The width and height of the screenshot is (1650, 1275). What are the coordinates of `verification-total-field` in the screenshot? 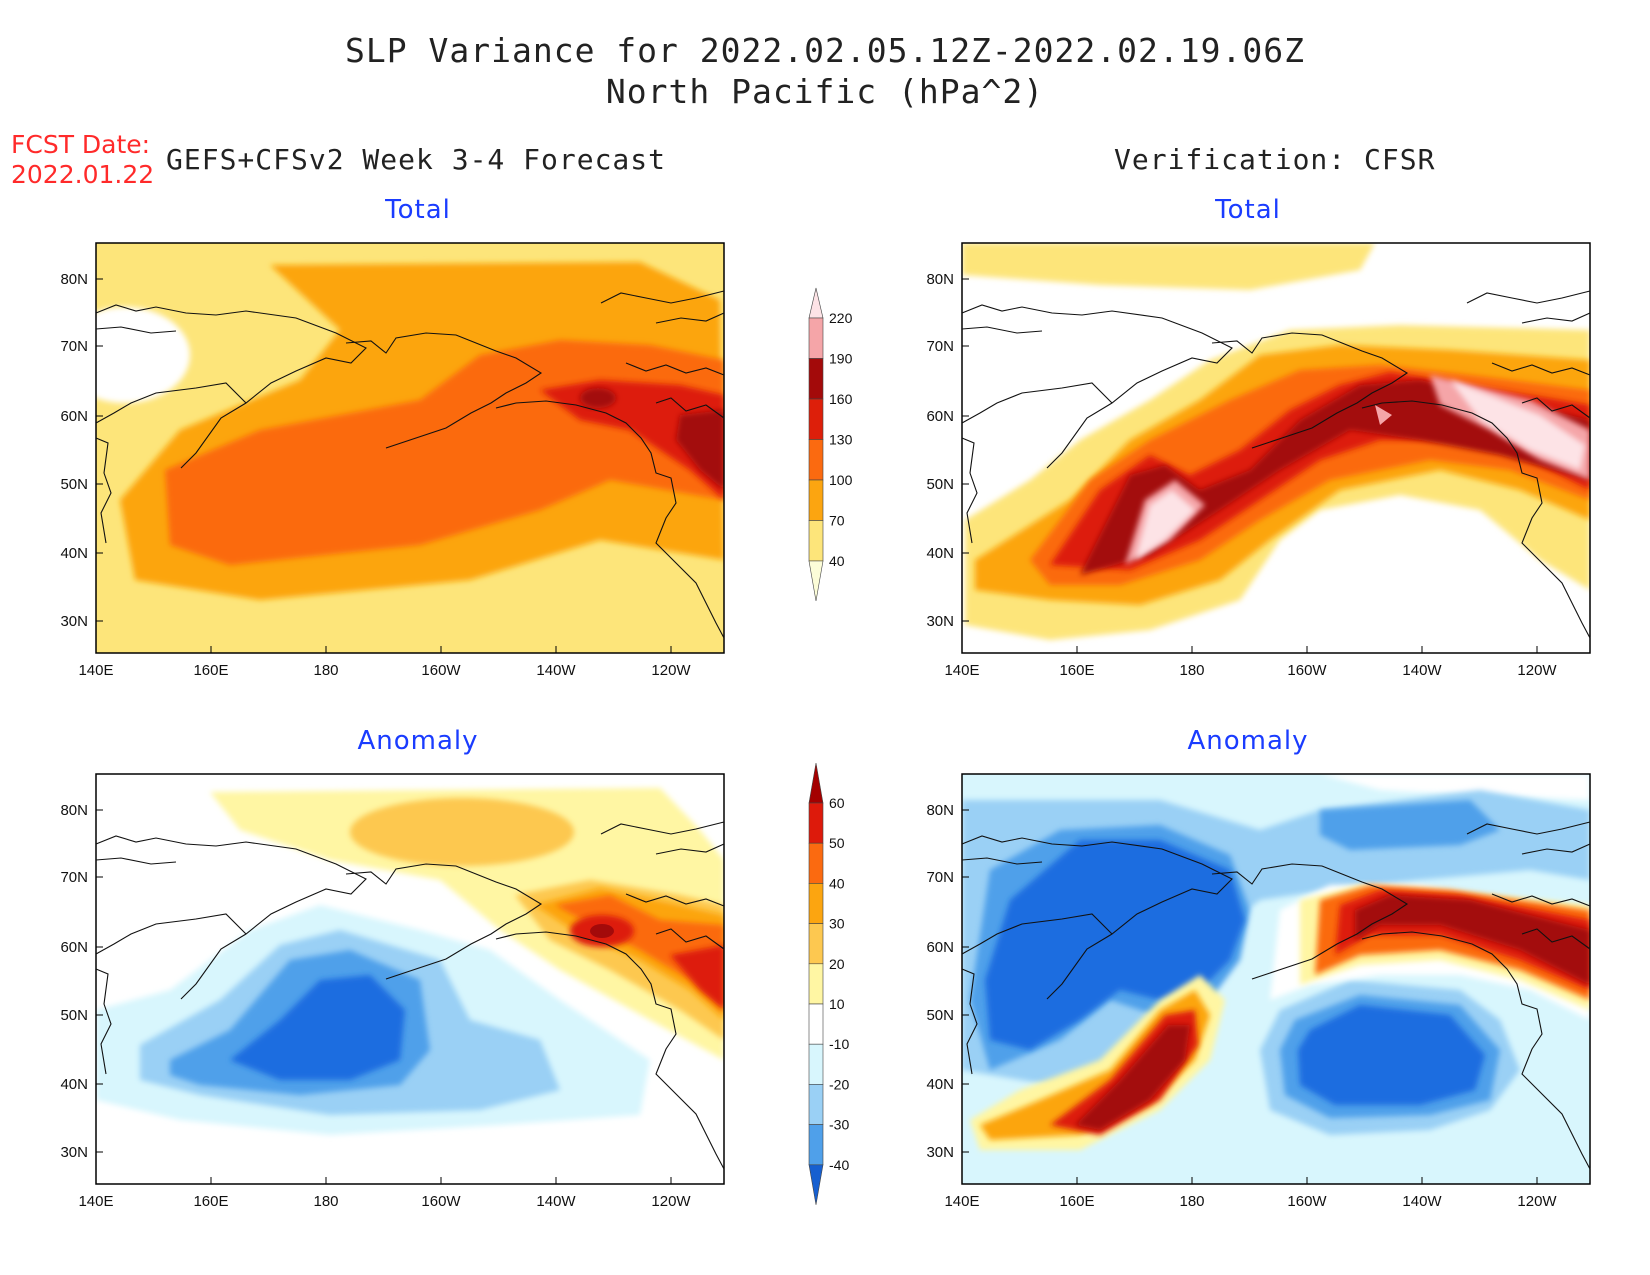 It's located at (1276, 448).